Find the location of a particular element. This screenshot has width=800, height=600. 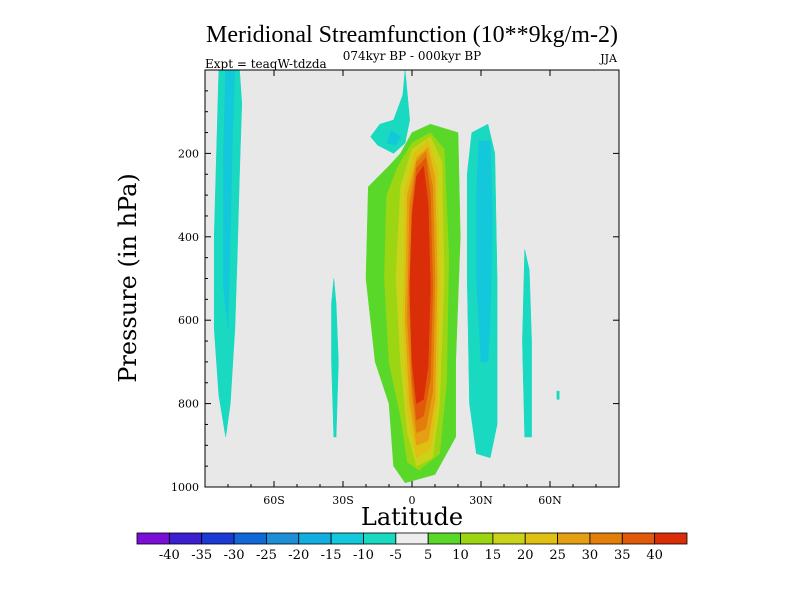

colorbar-label: -25 is located at coordinates (266, 555).